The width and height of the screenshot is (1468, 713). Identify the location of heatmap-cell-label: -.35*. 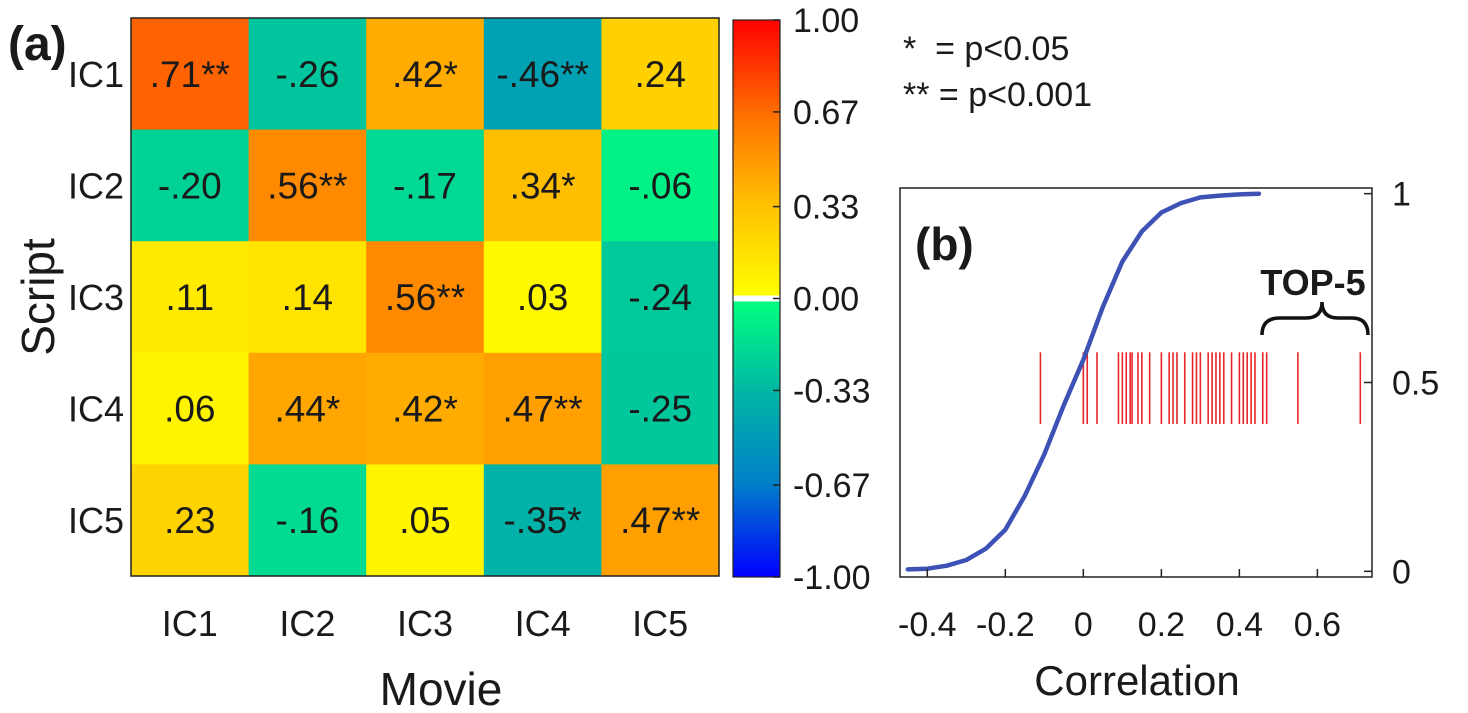
(543, 520).